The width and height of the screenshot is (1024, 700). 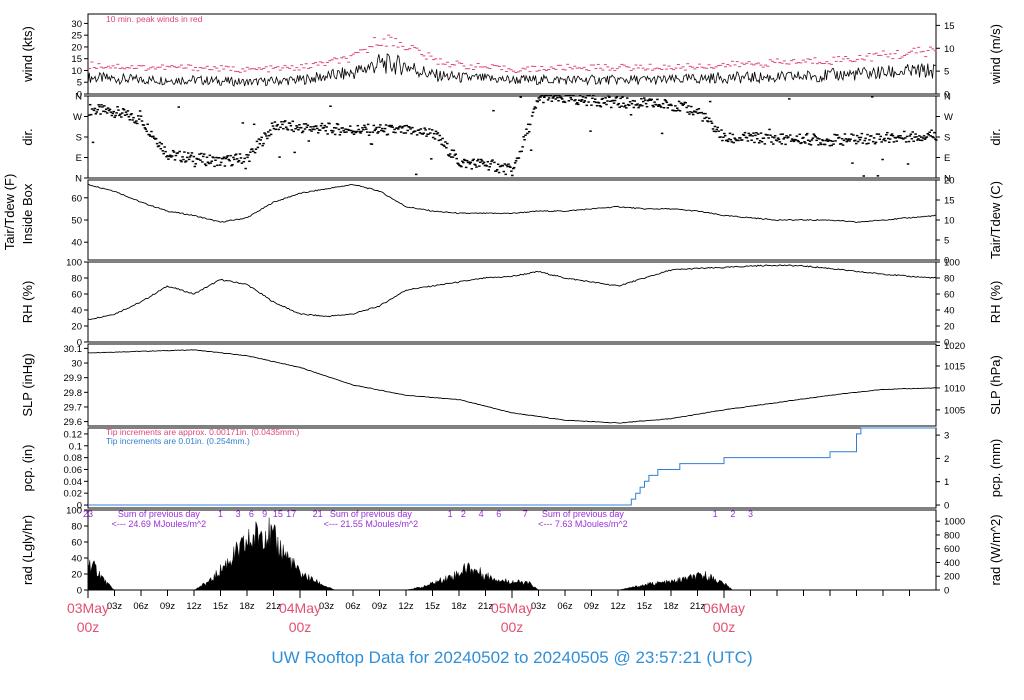 What do you see at coordinates (300, 608) in the screenshot?
I see `x-date-label: 04May` at bounding box center [300, 608].